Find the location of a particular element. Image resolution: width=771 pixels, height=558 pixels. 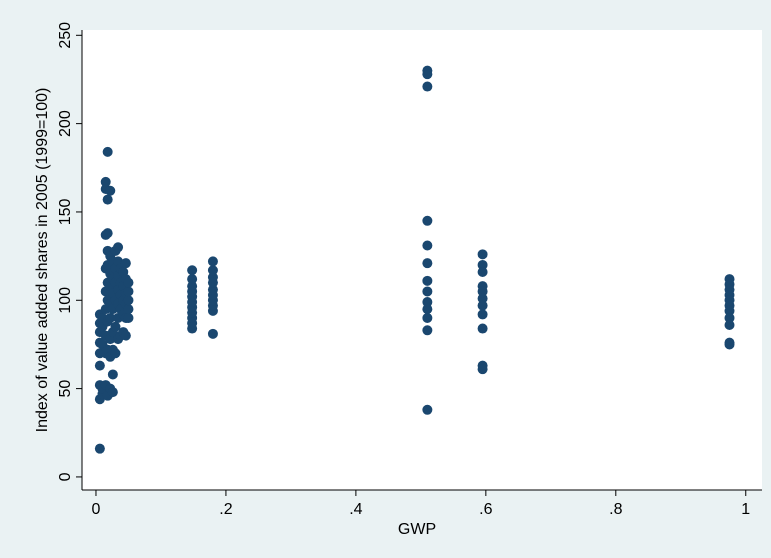

y-tick-label: 0 is located at coordinates (65, 476).